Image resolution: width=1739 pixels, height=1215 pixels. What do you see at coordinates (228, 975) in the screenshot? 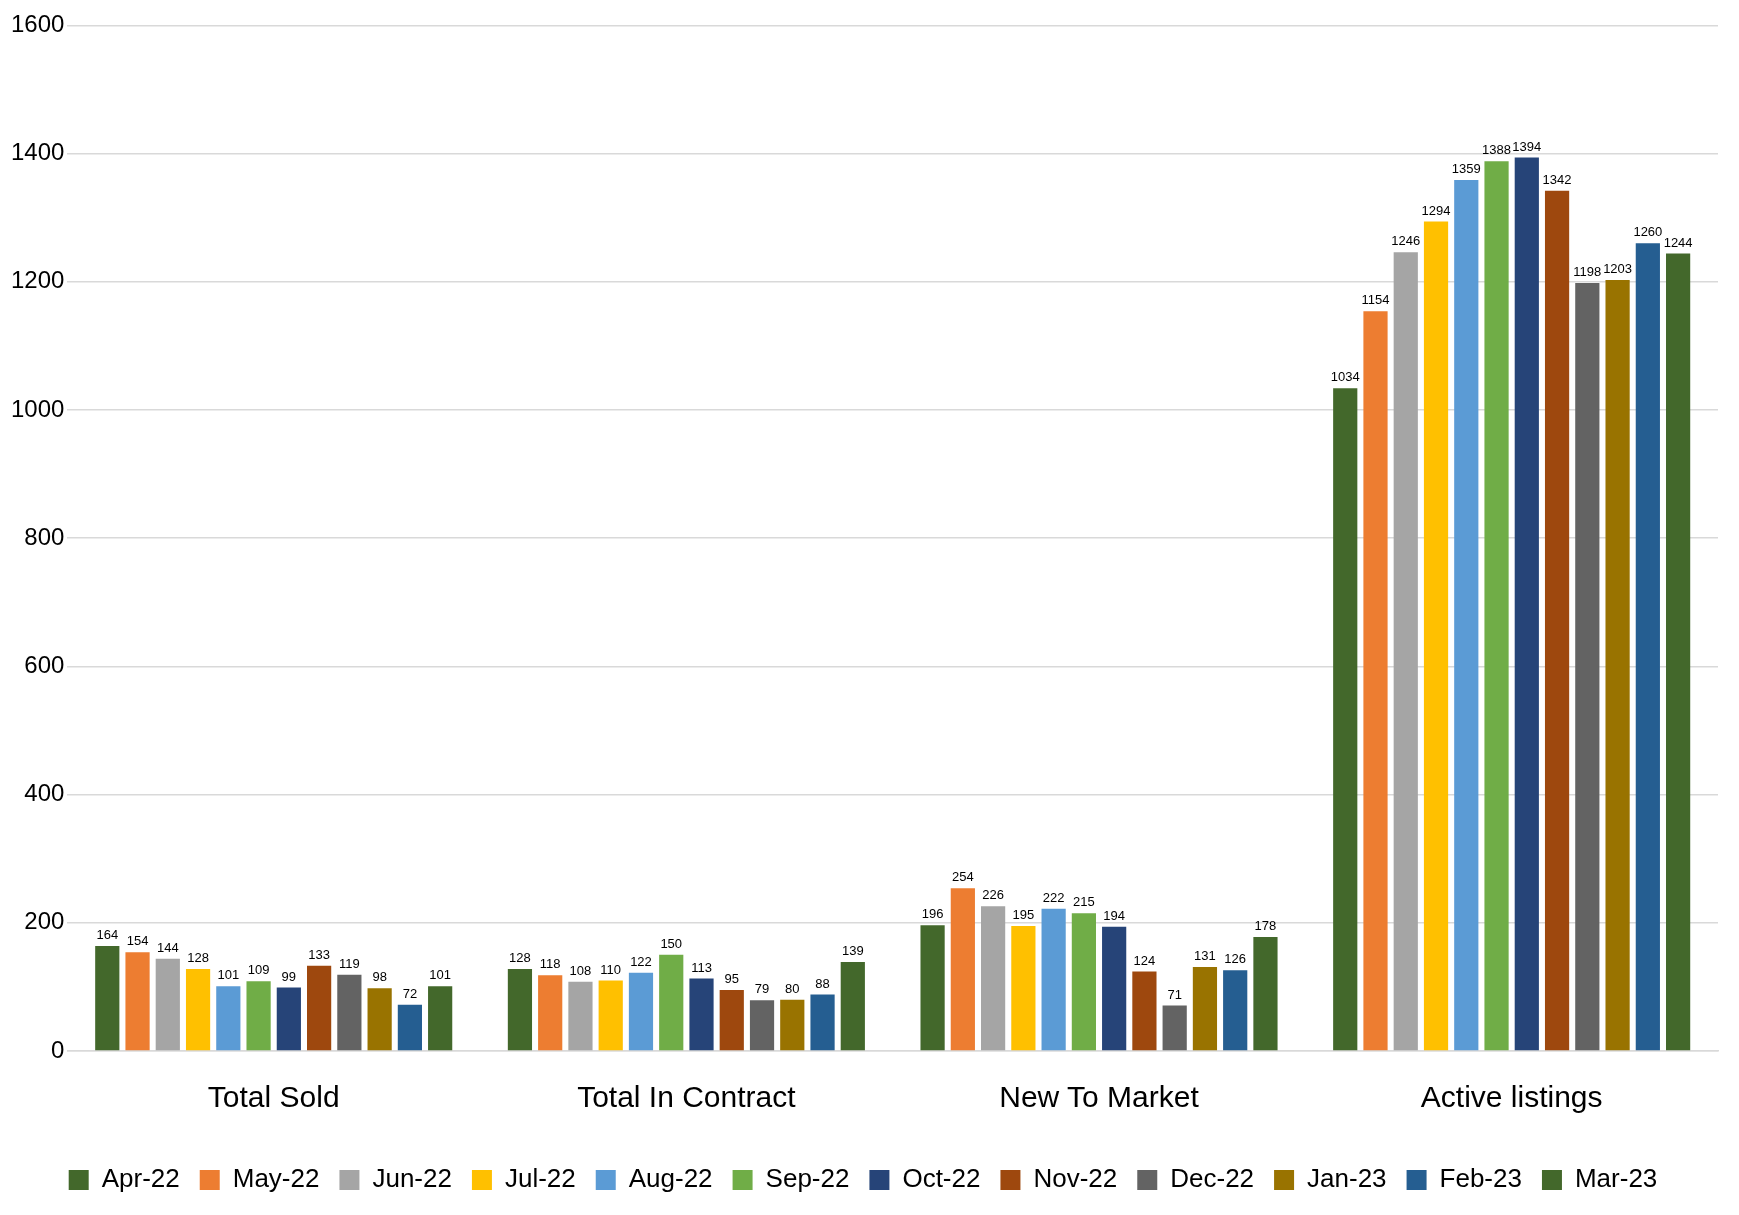
I see `data-label: 101` at bounding box center [228, 975].